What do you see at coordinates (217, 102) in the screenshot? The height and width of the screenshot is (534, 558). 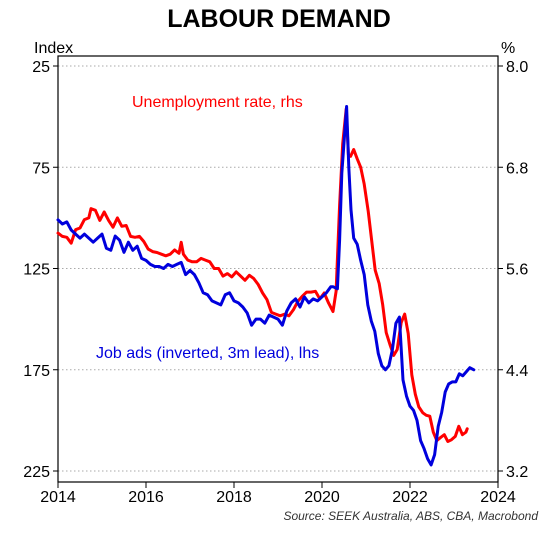 I see `annotation-unemployment: Unemployment rate, rhs` at bounding box center [217, 102].